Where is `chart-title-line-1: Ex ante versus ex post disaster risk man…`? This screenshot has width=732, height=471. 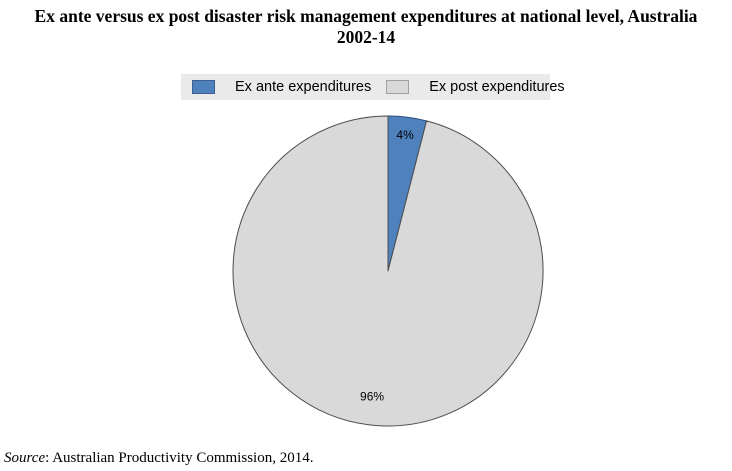
chart-title-line-1: Ex ante versus ex post disaster risk man… is located at coordinates (366, 16).